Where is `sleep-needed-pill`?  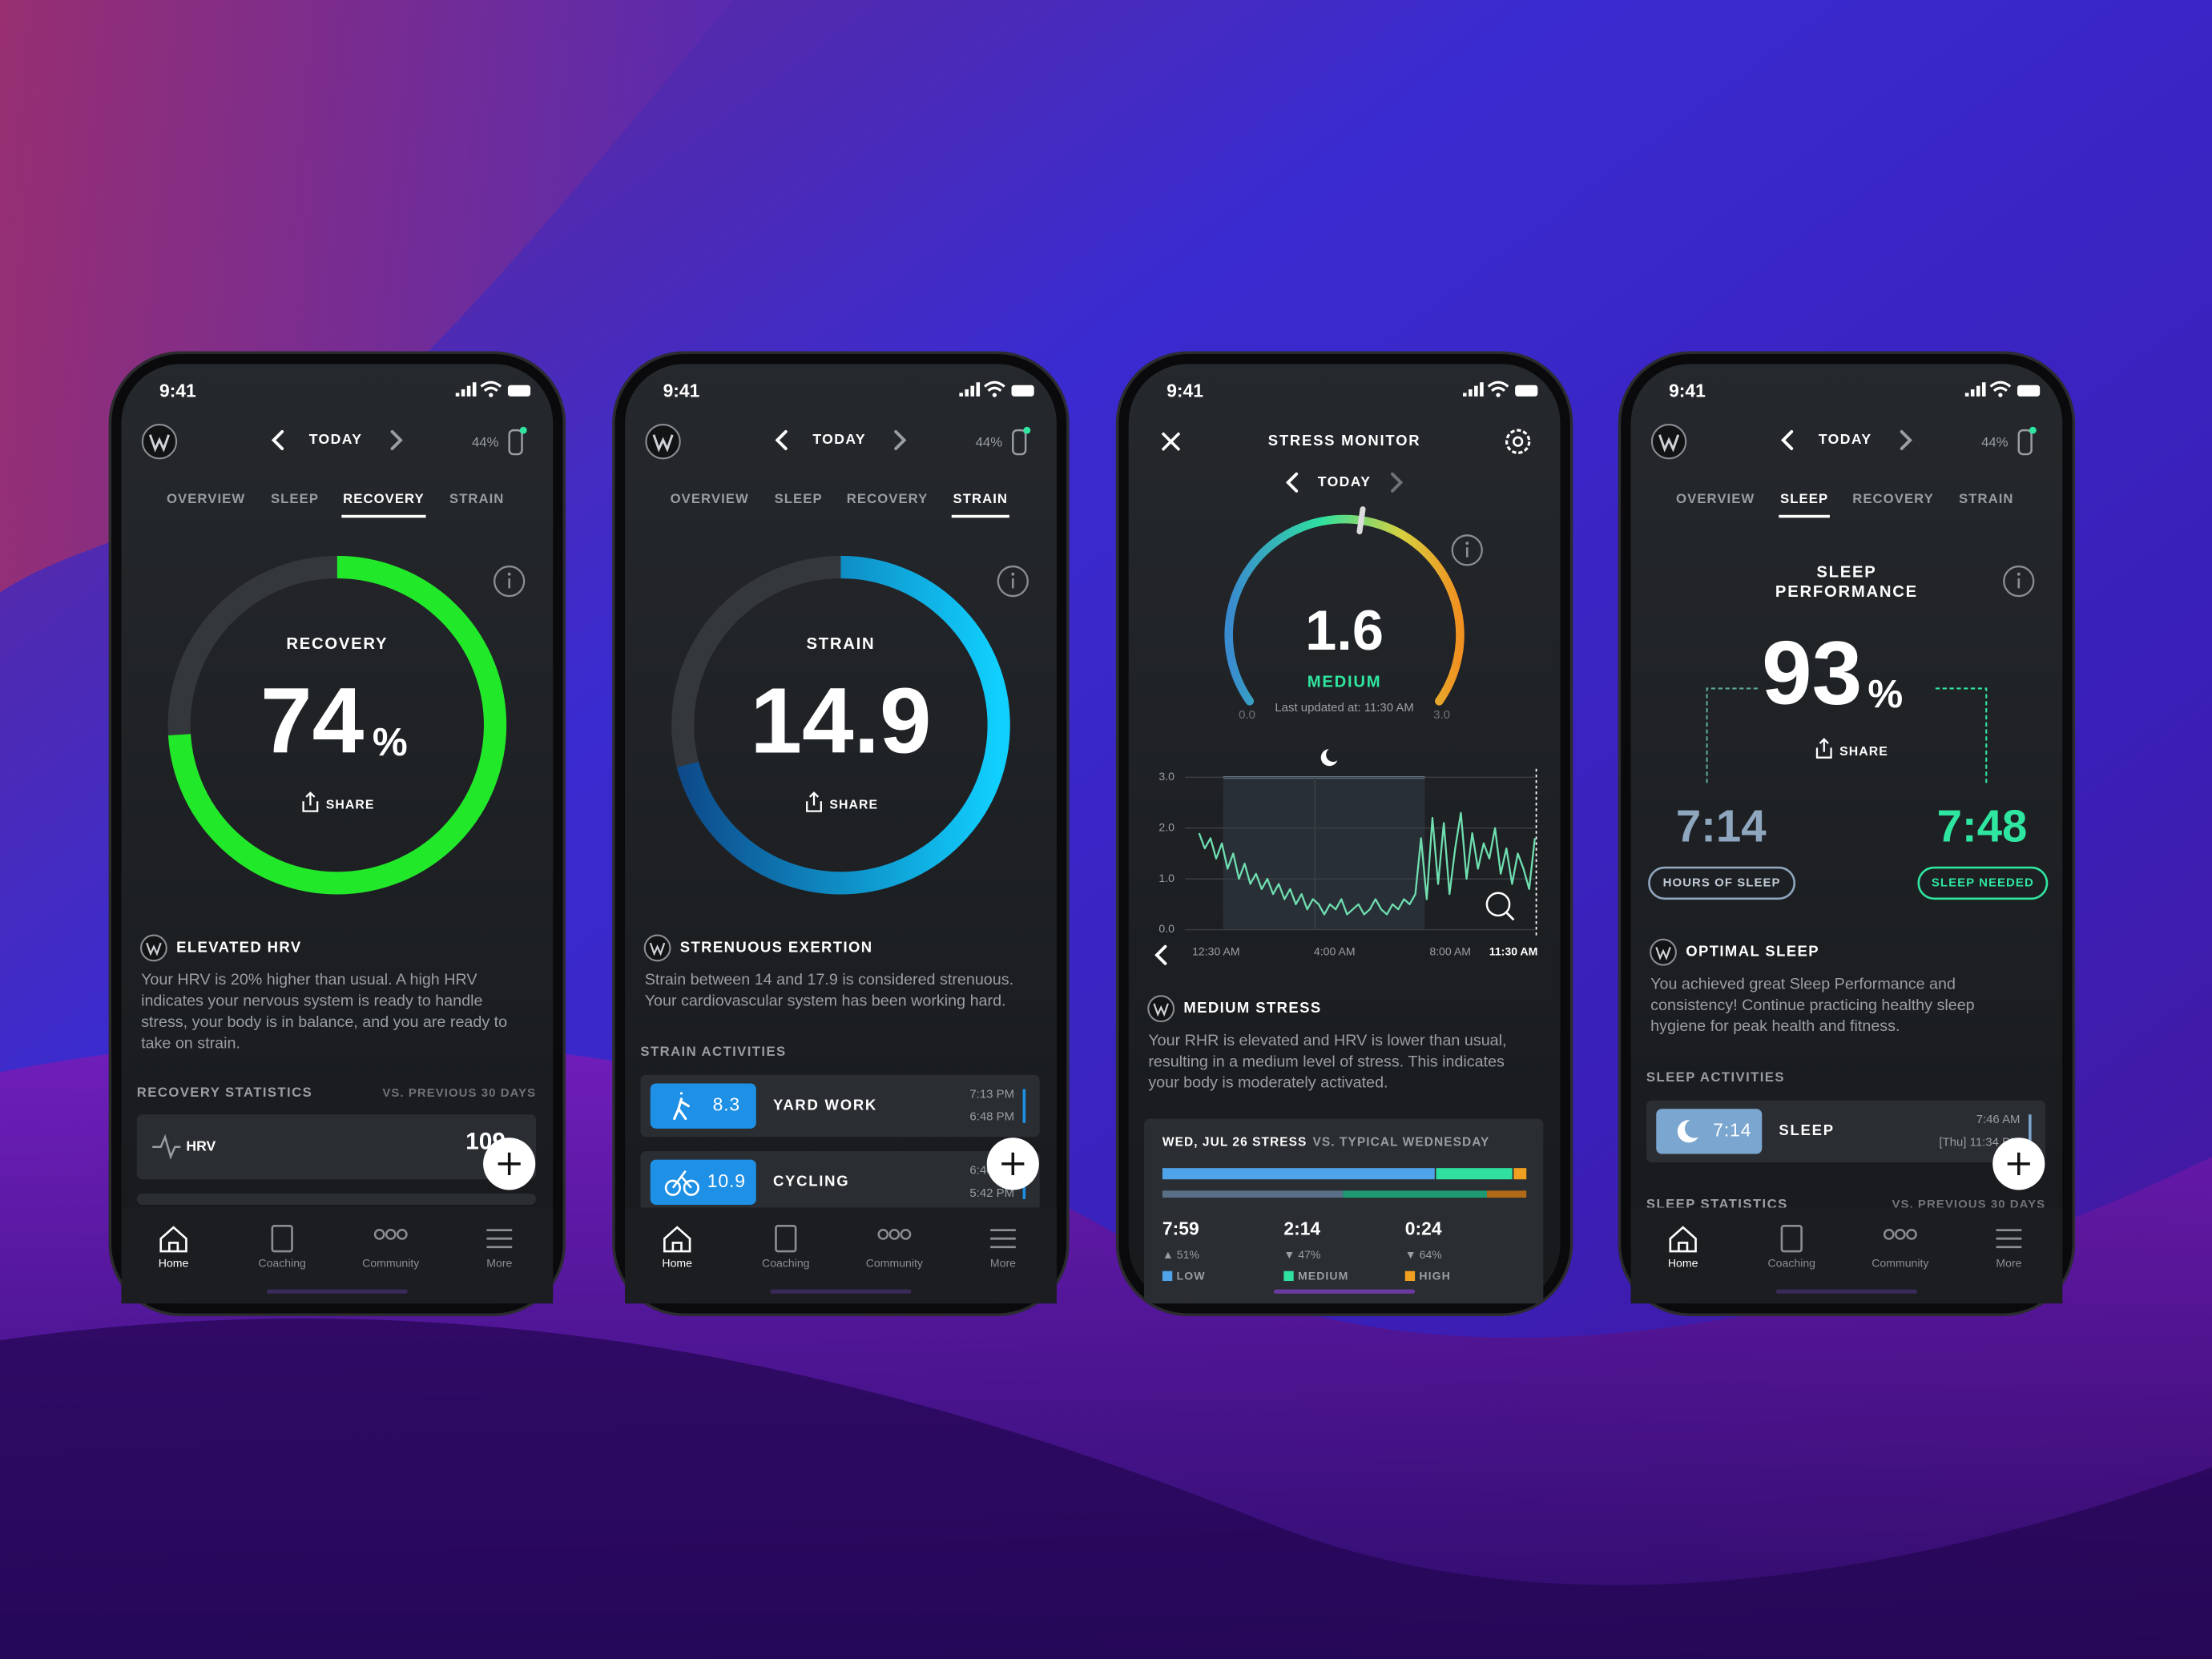
sleep-needed-pill is located at coordinates (1983, 883).